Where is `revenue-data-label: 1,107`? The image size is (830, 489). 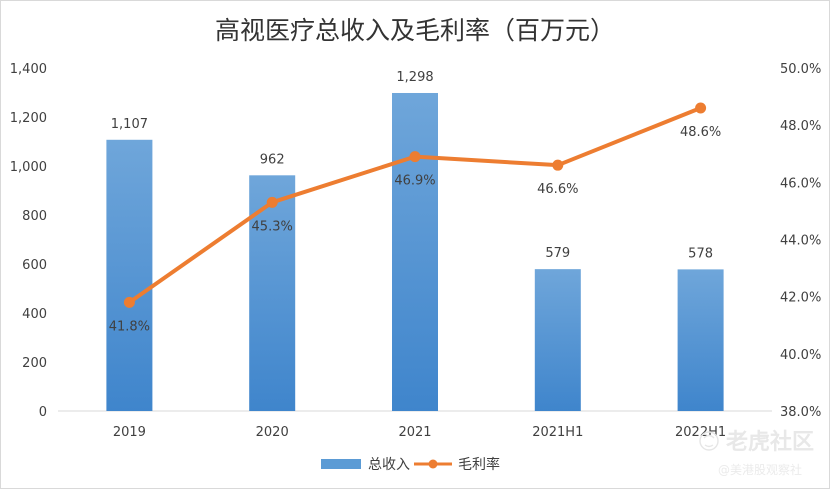 revenue-data-label: 1,107 is located at coordinates (129, 124).